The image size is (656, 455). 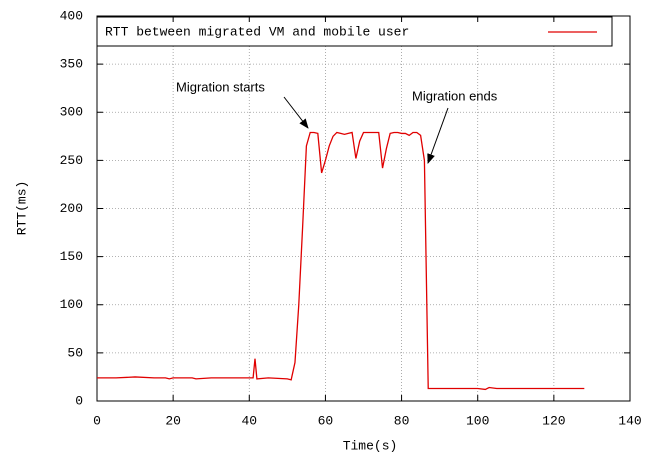 I want to click on y-tick-label: 150, so click(x=71, y=256).